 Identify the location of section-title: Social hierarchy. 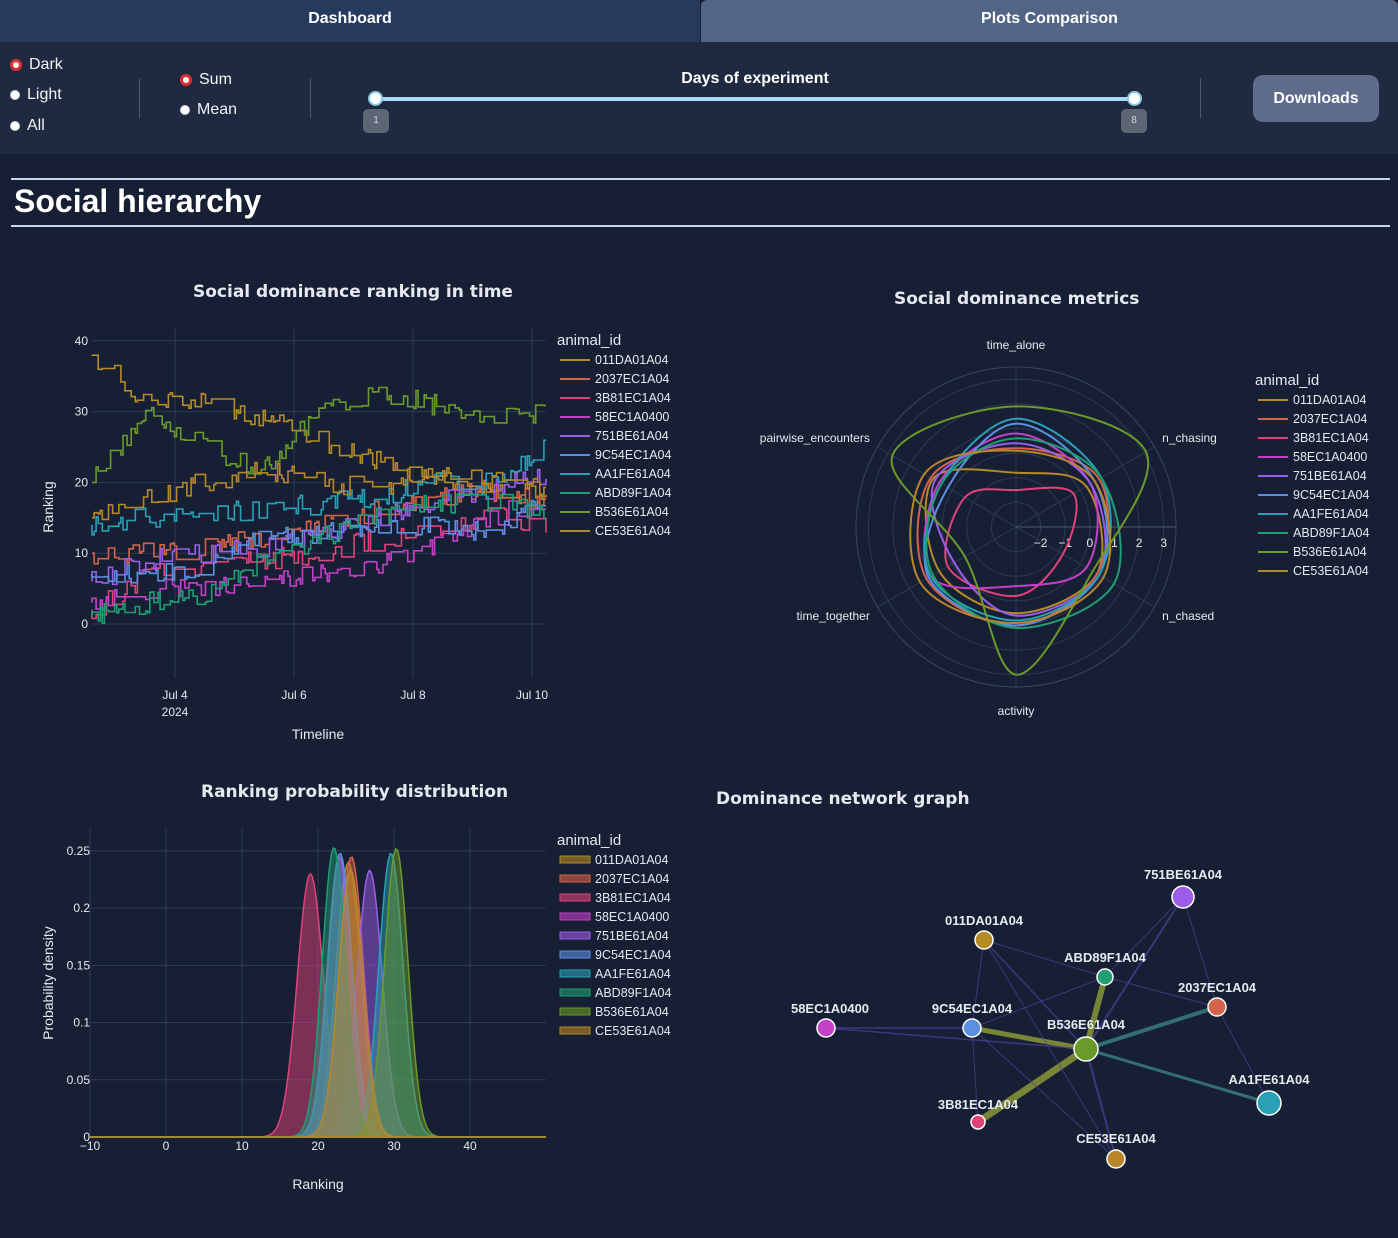
(138, 201).